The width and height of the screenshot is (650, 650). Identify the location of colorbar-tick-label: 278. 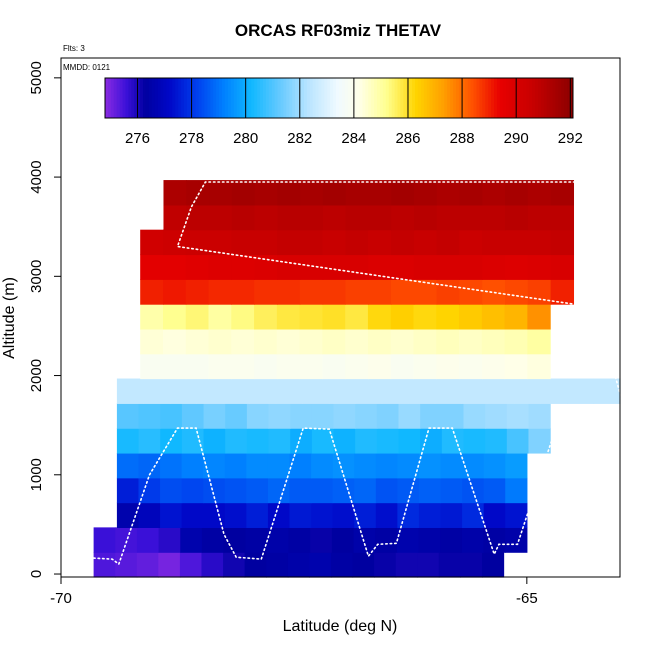
(191, 138).